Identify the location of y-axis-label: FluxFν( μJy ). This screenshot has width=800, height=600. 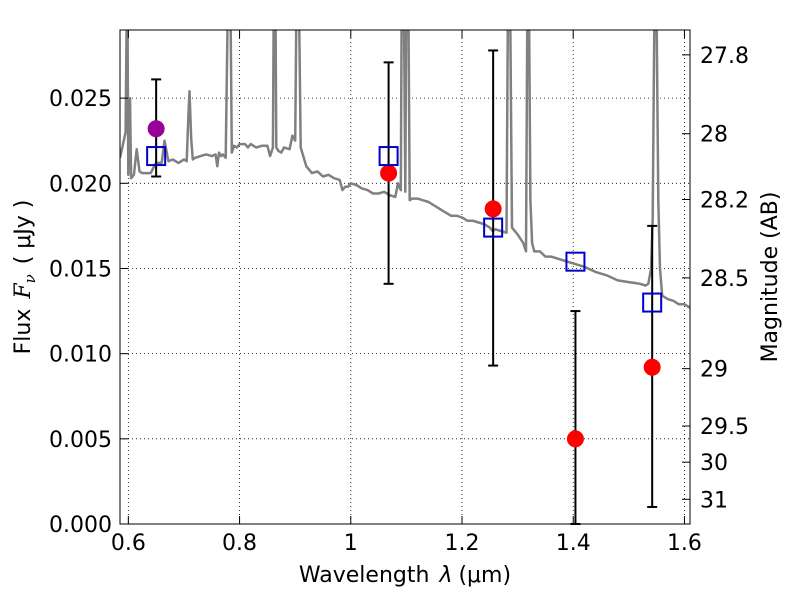
(25, 277).